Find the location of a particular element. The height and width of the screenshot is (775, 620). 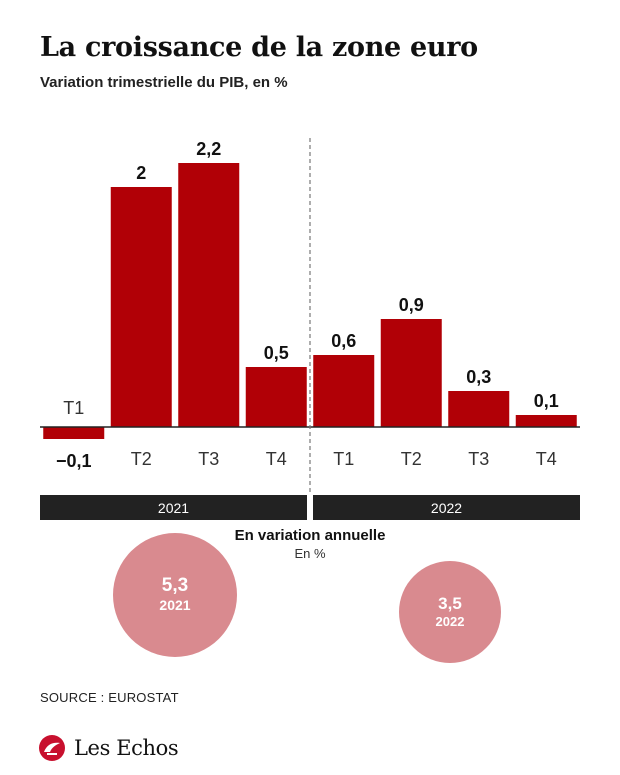

data-label: 0,1 is located at coordinates (546, 401).